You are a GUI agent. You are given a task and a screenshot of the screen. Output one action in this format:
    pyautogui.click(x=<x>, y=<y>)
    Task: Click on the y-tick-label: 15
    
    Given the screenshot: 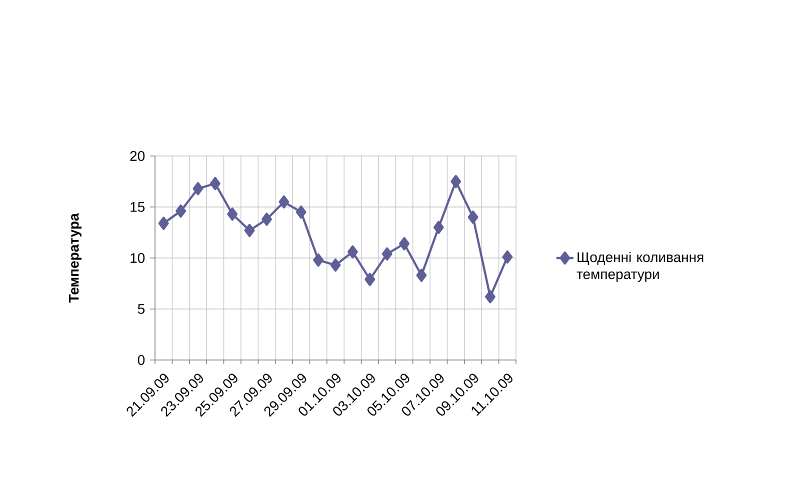 What is the action you would take?
    pyautogui.click(x=137, y=207)
    